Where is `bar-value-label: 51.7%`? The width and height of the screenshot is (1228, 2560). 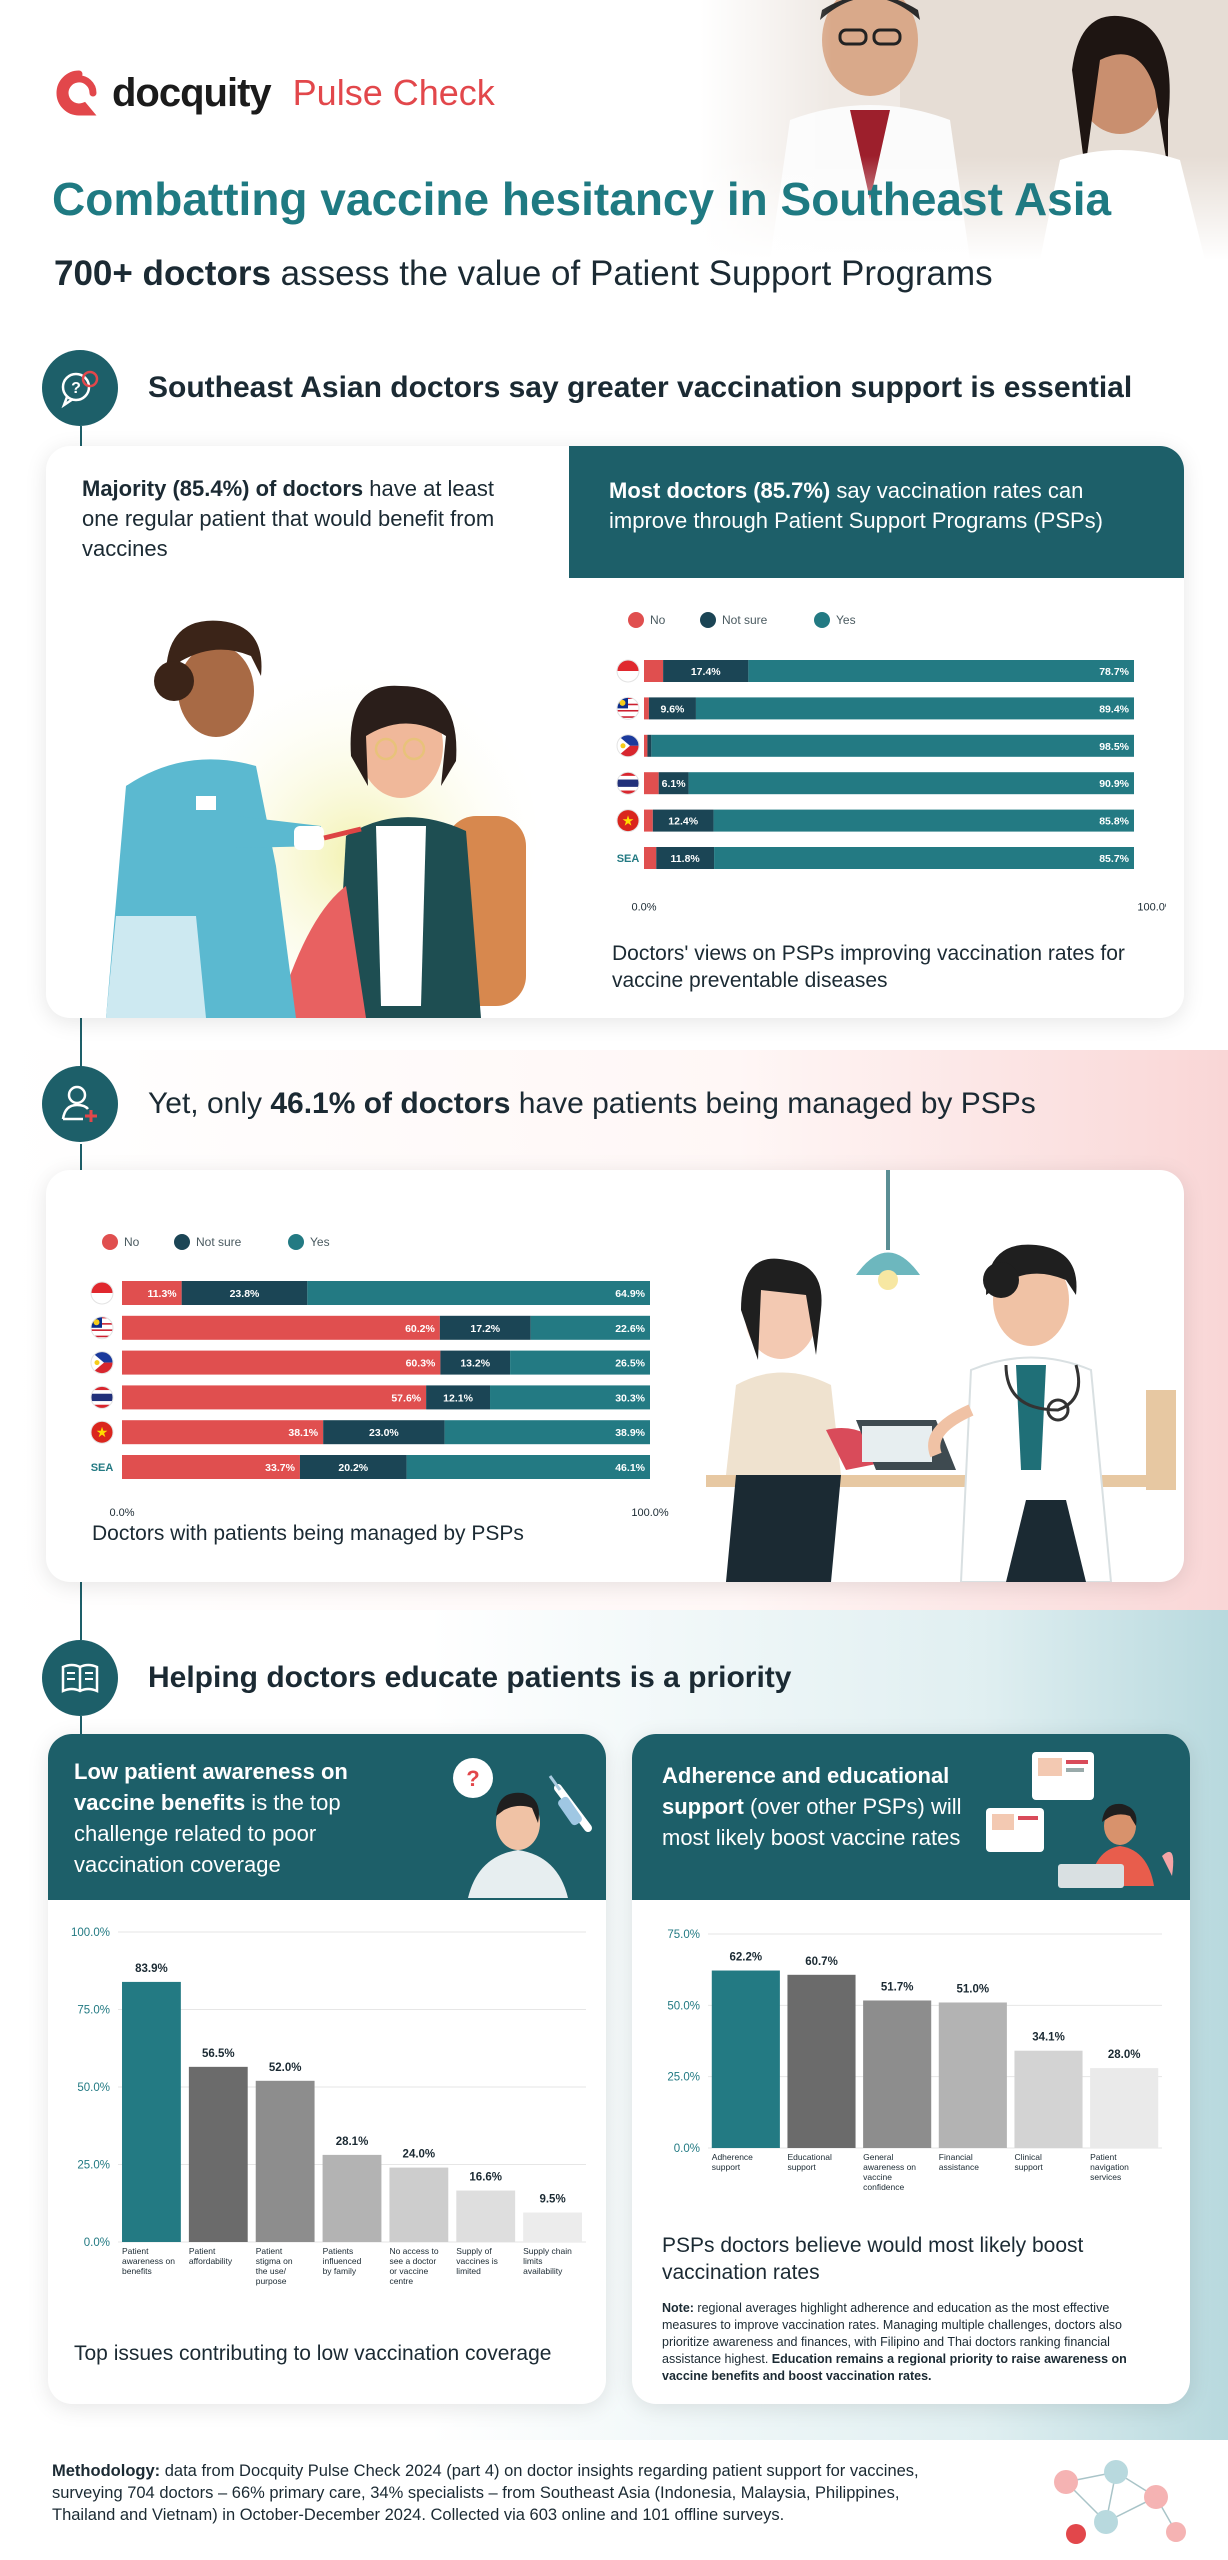
bar-value-label: 51.7% is located at coordinates (897, 1987).